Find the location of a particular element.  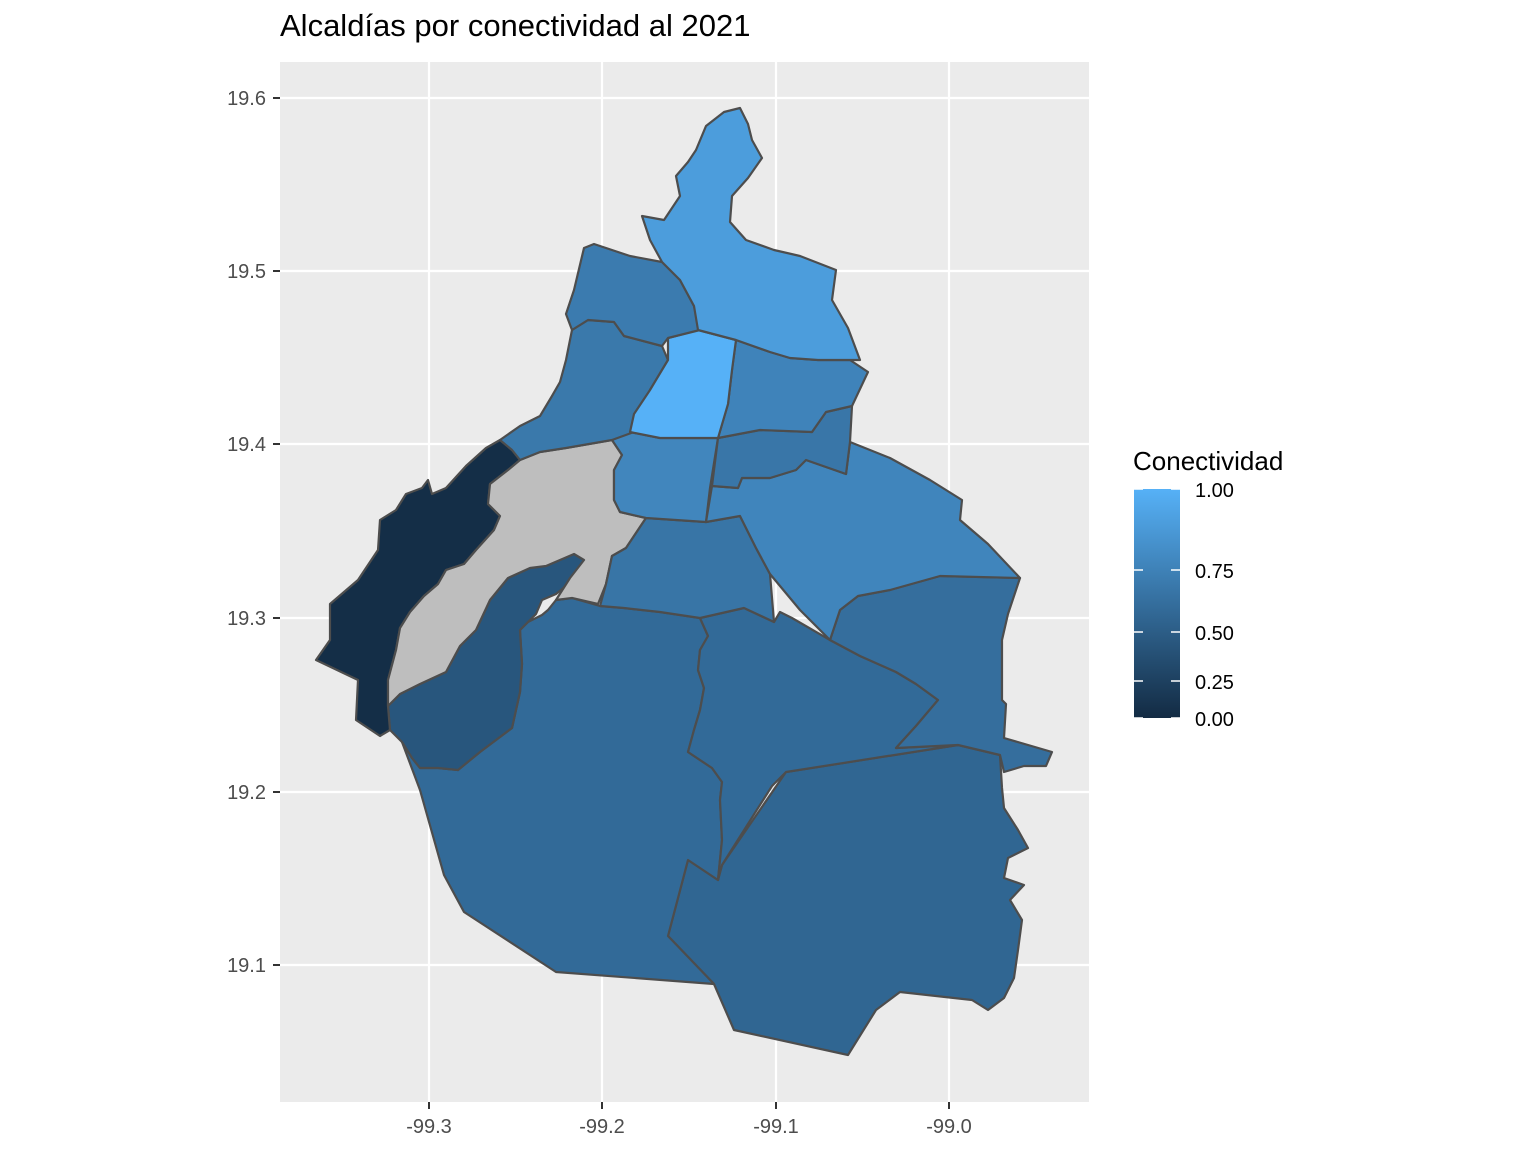

y-tick-label: 19.3 is located at coordinates (246, 619).